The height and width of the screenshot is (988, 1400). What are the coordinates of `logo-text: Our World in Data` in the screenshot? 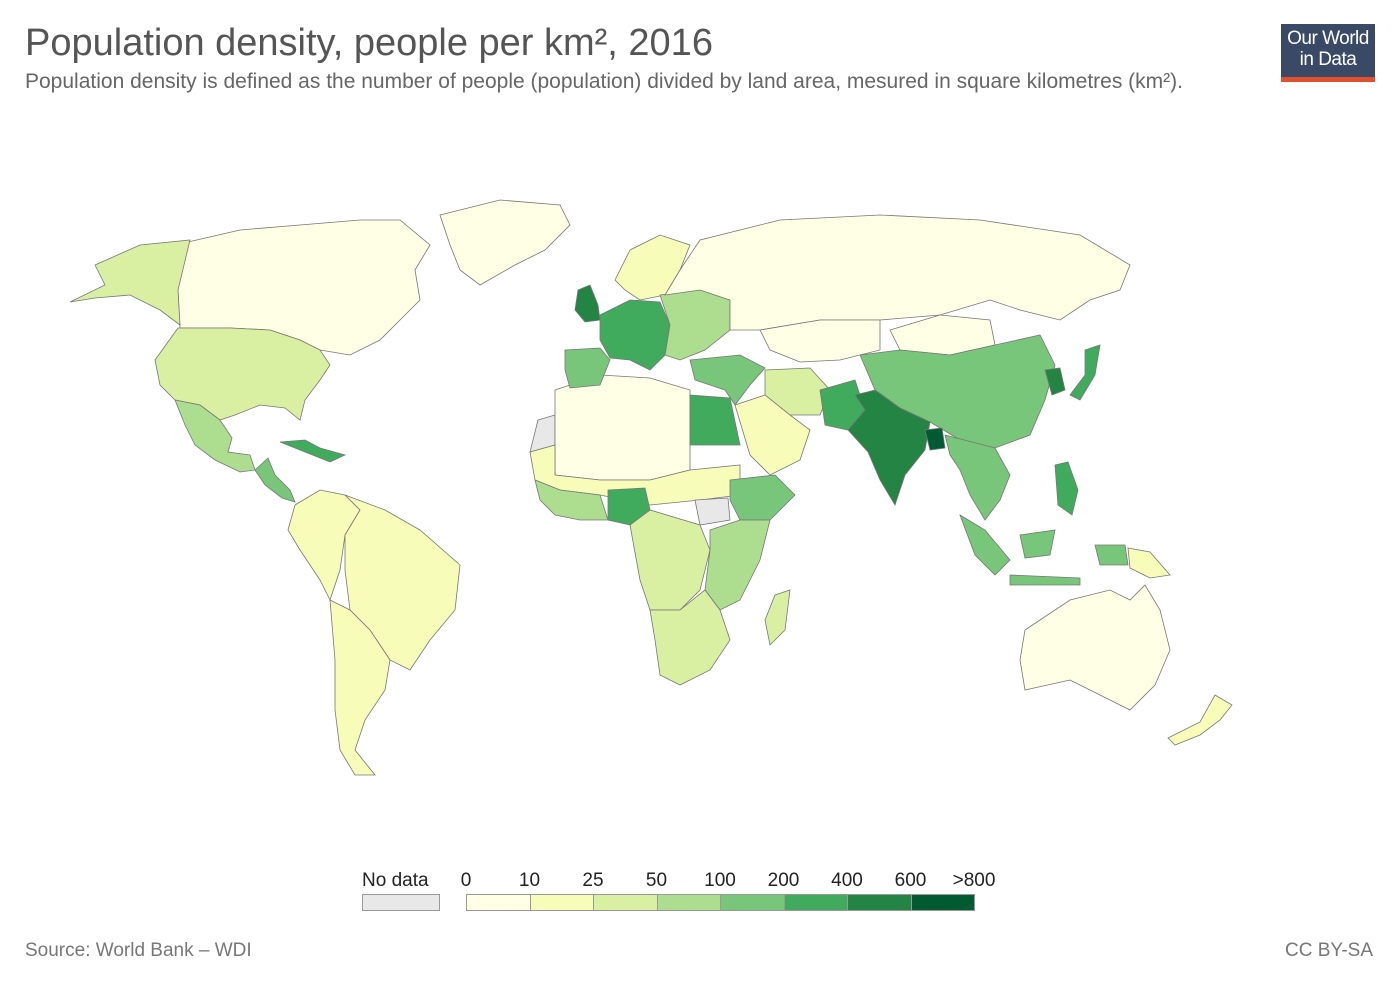 It's located at (1328, 49).